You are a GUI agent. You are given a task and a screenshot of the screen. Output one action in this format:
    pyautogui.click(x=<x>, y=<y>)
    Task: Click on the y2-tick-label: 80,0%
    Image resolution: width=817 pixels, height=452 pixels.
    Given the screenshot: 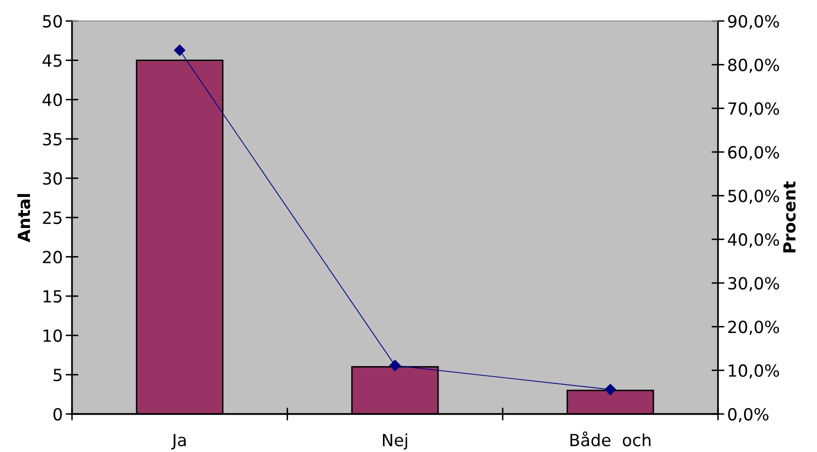 What is the action you would take?
    pyautogui.click(x=754, y=65)
    